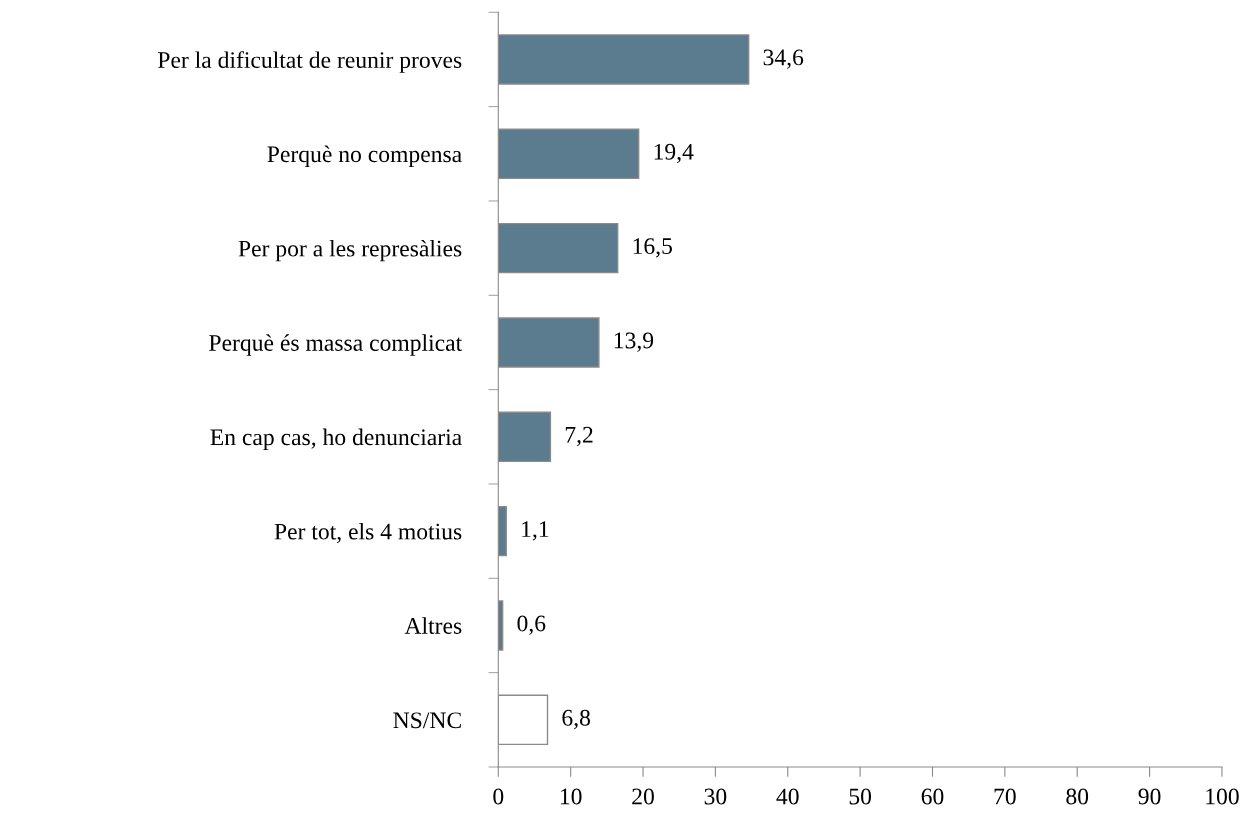  I want to click on x-tick-label: 80, so click(1077, 796).